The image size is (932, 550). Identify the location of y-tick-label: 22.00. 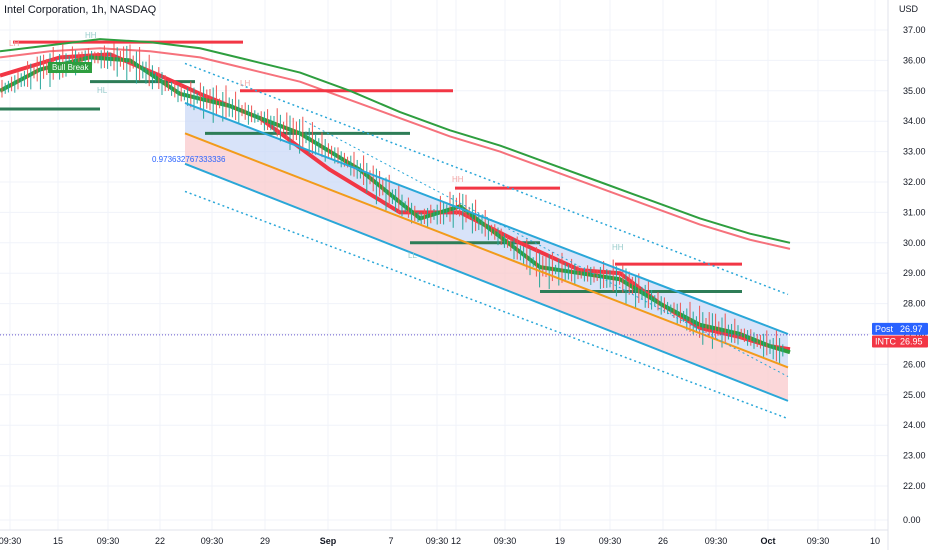
(914, 486).